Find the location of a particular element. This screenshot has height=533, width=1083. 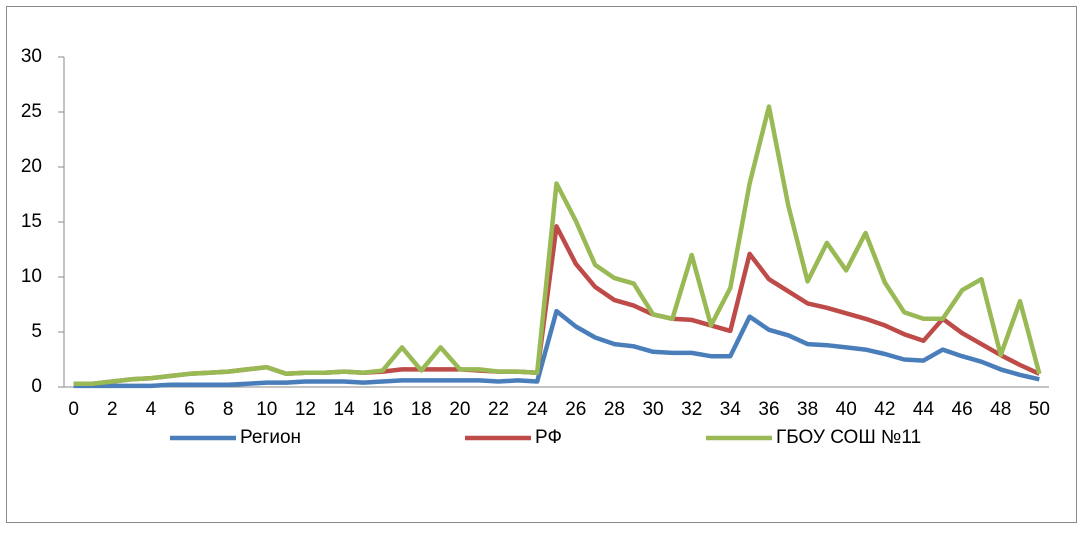

legend-label: Регион is located at coordinates (270, 437).